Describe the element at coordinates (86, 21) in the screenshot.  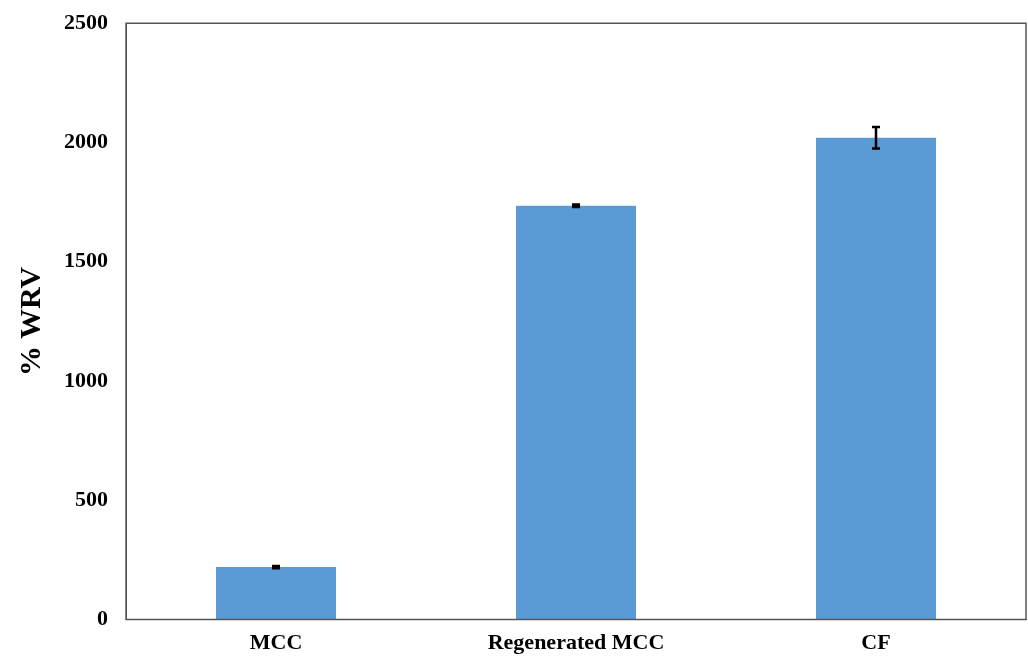
I see `y-tick-label: 2500` at that location.